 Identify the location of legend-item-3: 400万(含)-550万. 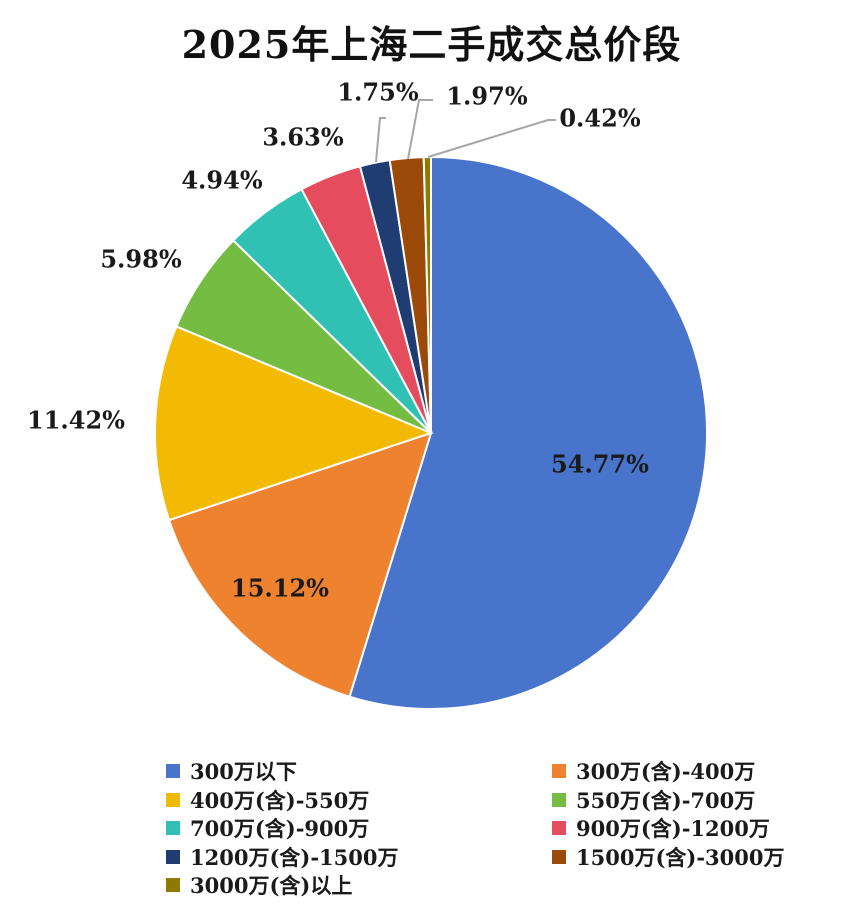
(267, 800).